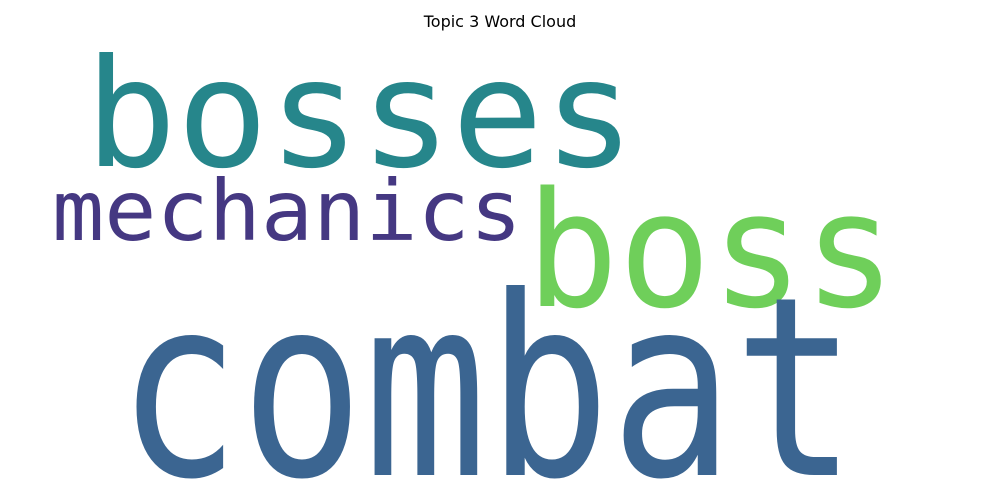 This screenshot has height=500, width=1000. Describe the element at coordinates (287, 211) in the screenshot. I see `word-mechanics: mechanics` at that location.